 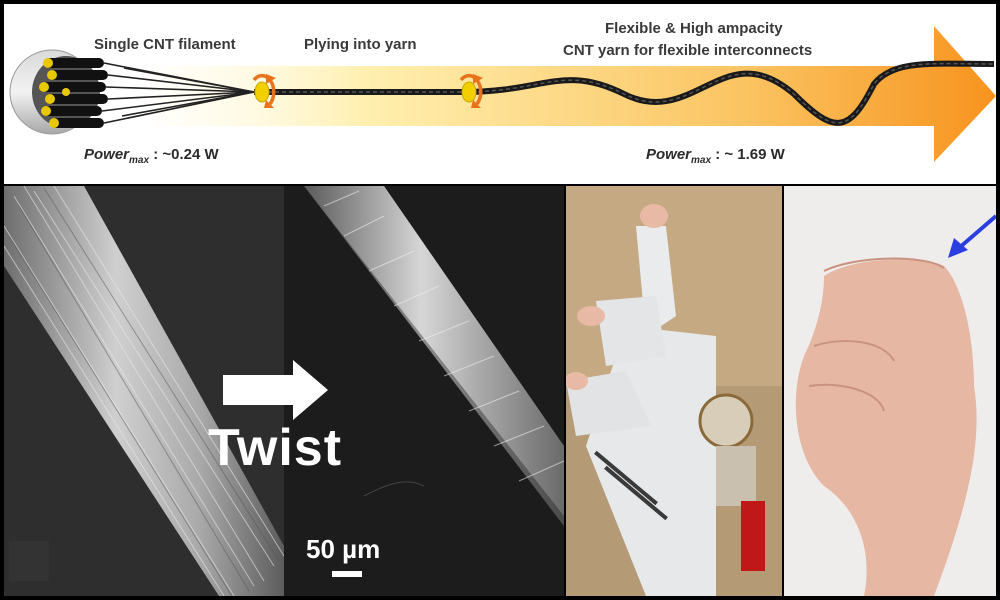 What do you see at coordinates (688, 50) in the screenshot?
I see `label-flexible-line2: CNT yarn for flexible interconnects` at bounding box center [688, 50].